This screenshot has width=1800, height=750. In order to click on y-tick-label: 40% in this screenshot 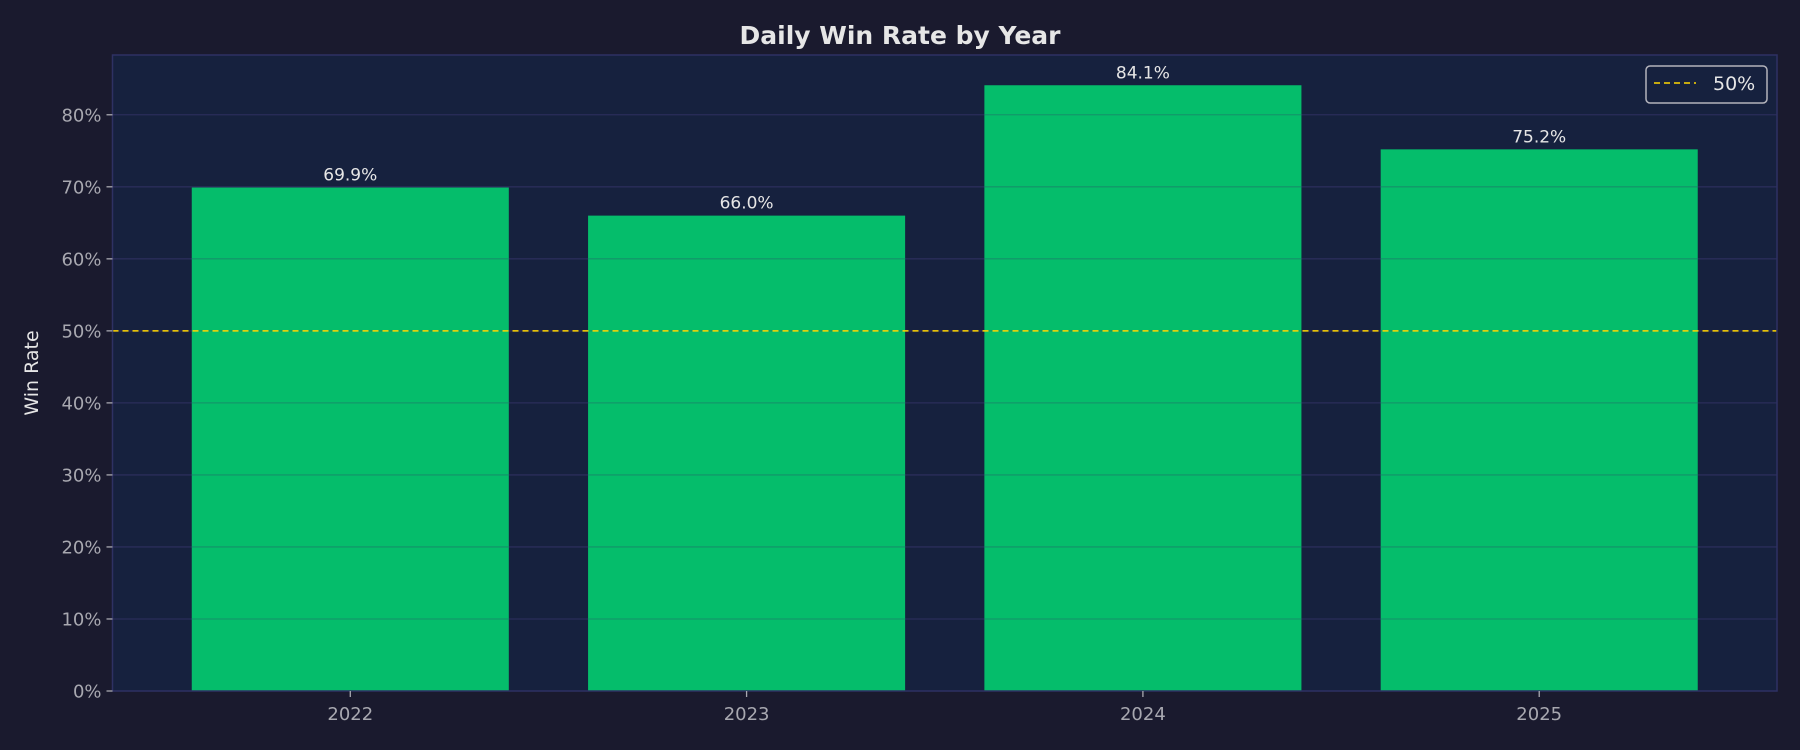, I will do `click(81, 403)`.